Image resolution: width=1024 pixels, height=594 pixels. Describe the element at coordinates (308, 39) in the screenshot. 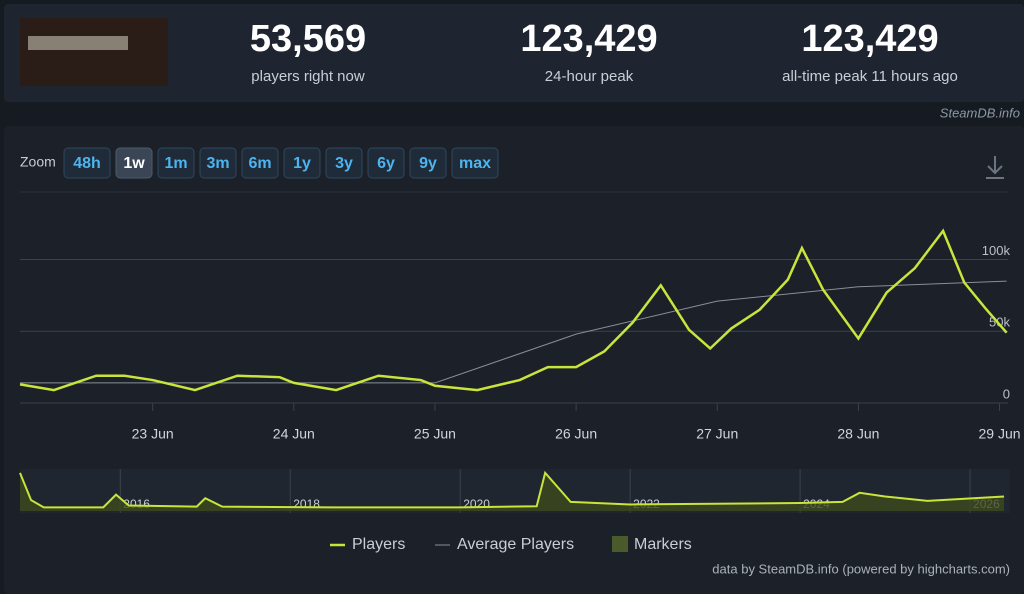

I see `stat-value: 53,569` at that location.